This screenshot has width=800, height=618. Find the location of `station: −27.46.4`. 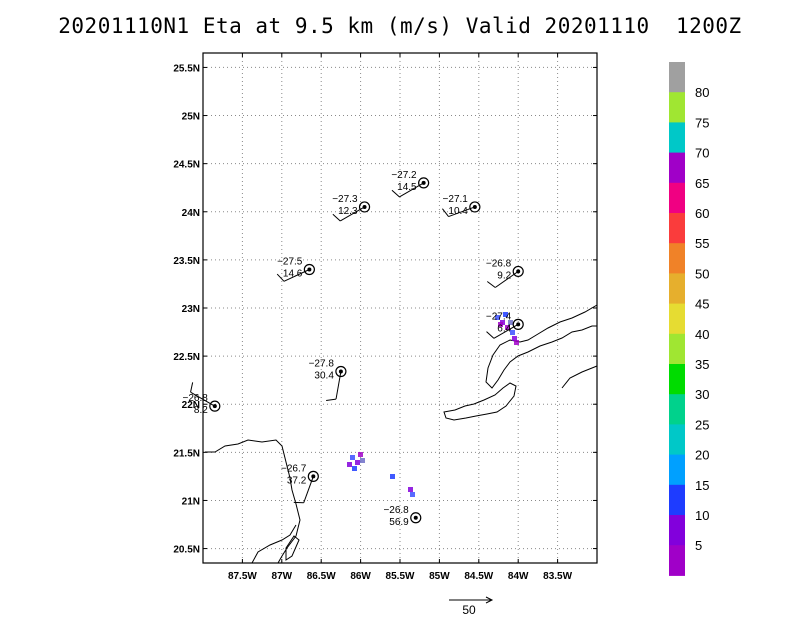

station: −27.46.4 is located at coordinates (505, 325).